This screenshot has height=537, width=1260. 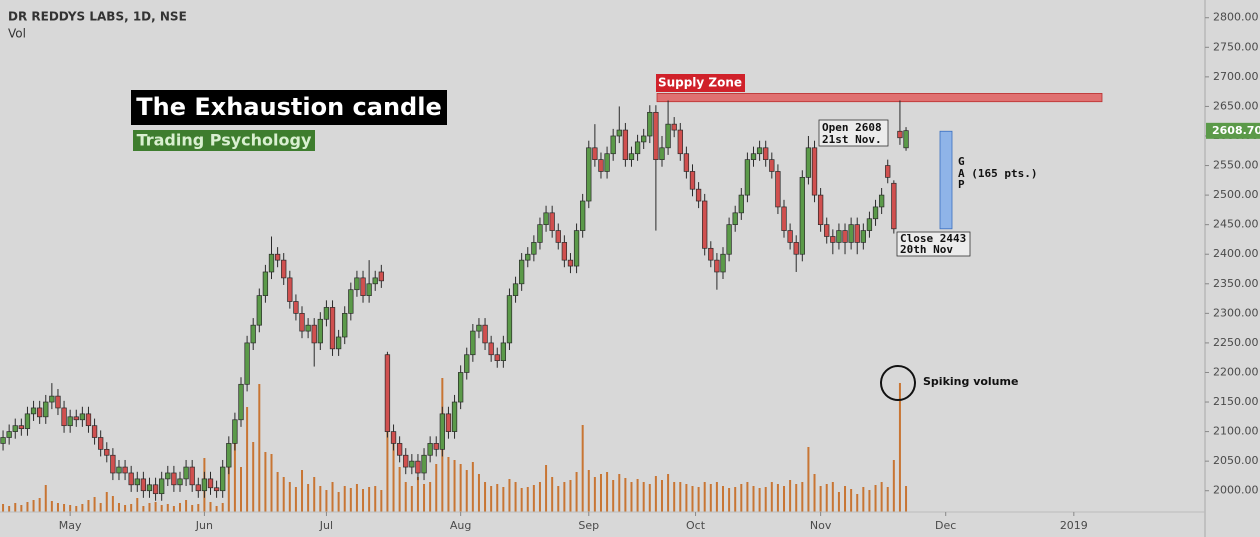 I want to click on y-tick-label: 2550.00, so click(x=1236, y=165).